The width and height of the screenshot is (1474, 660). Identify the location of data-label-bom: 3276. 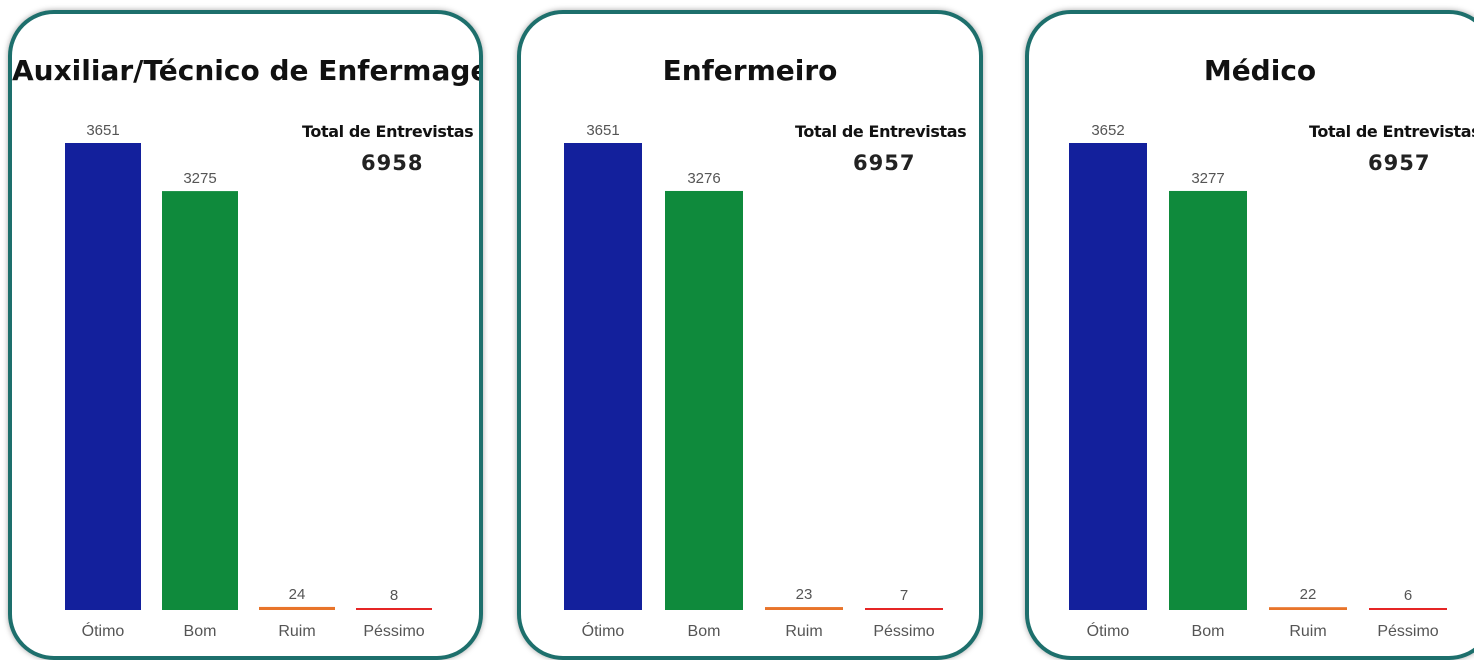
(703, 178).